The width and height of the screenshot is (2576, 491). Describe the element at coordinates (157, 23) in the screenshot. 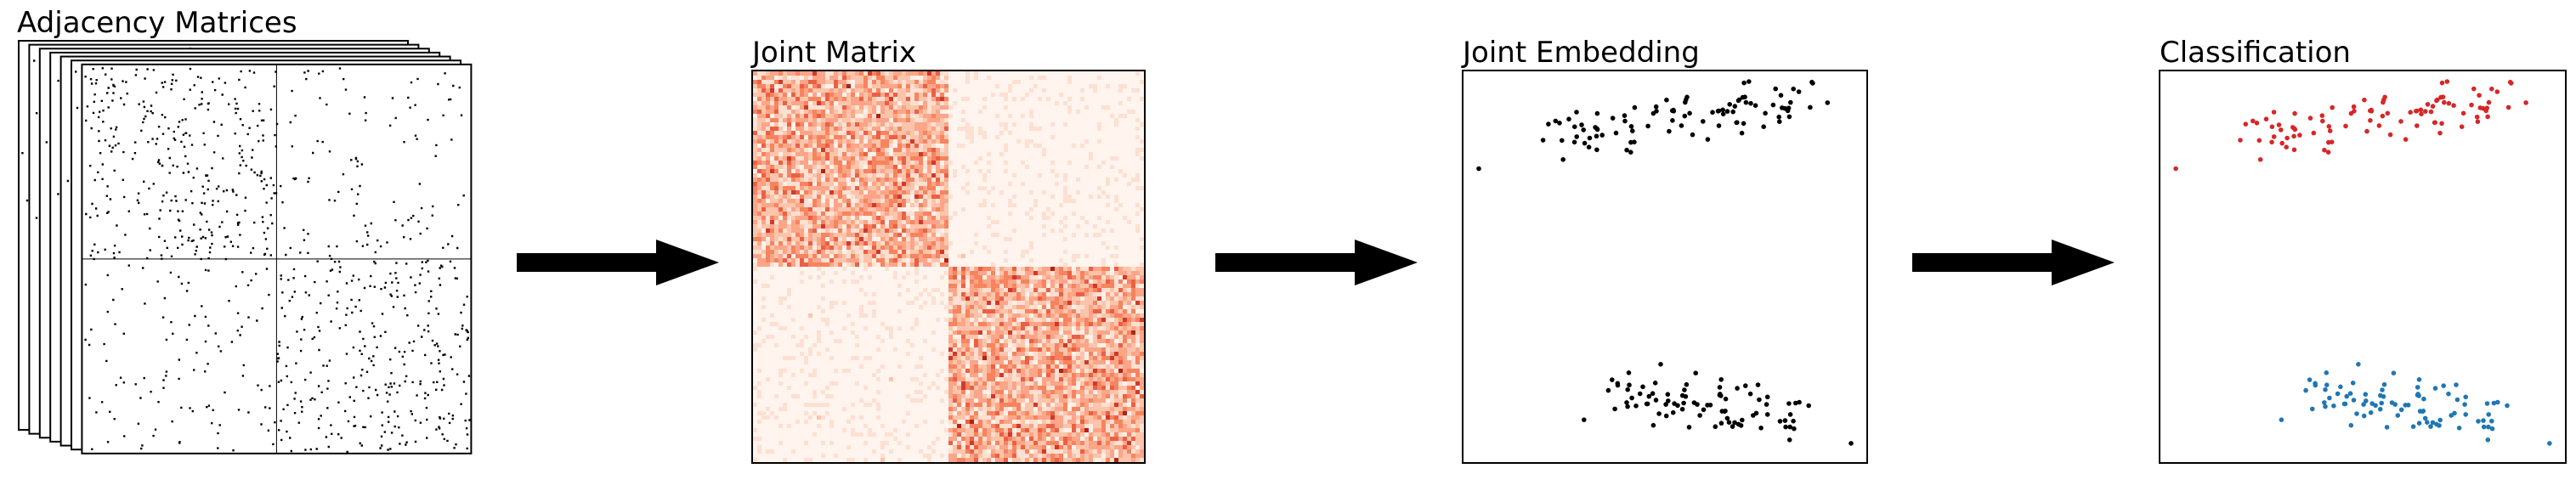

I see `adjacency-title: Adjacency Matrices` at that location.